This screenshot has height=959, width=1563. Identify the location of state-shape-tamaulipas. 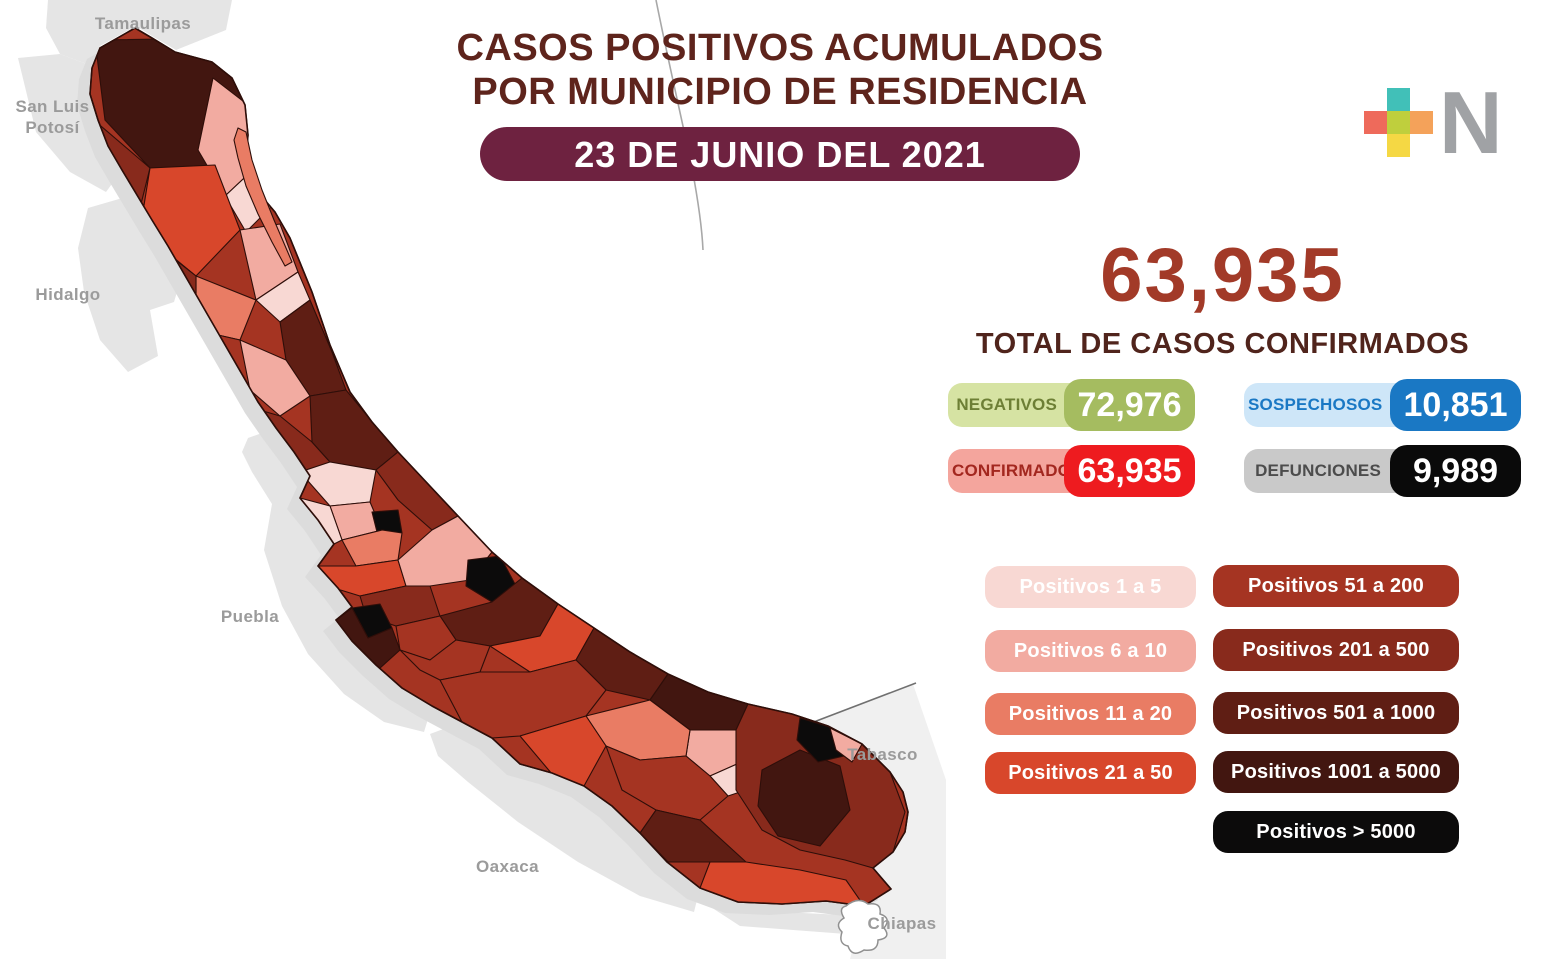
(139, 33).